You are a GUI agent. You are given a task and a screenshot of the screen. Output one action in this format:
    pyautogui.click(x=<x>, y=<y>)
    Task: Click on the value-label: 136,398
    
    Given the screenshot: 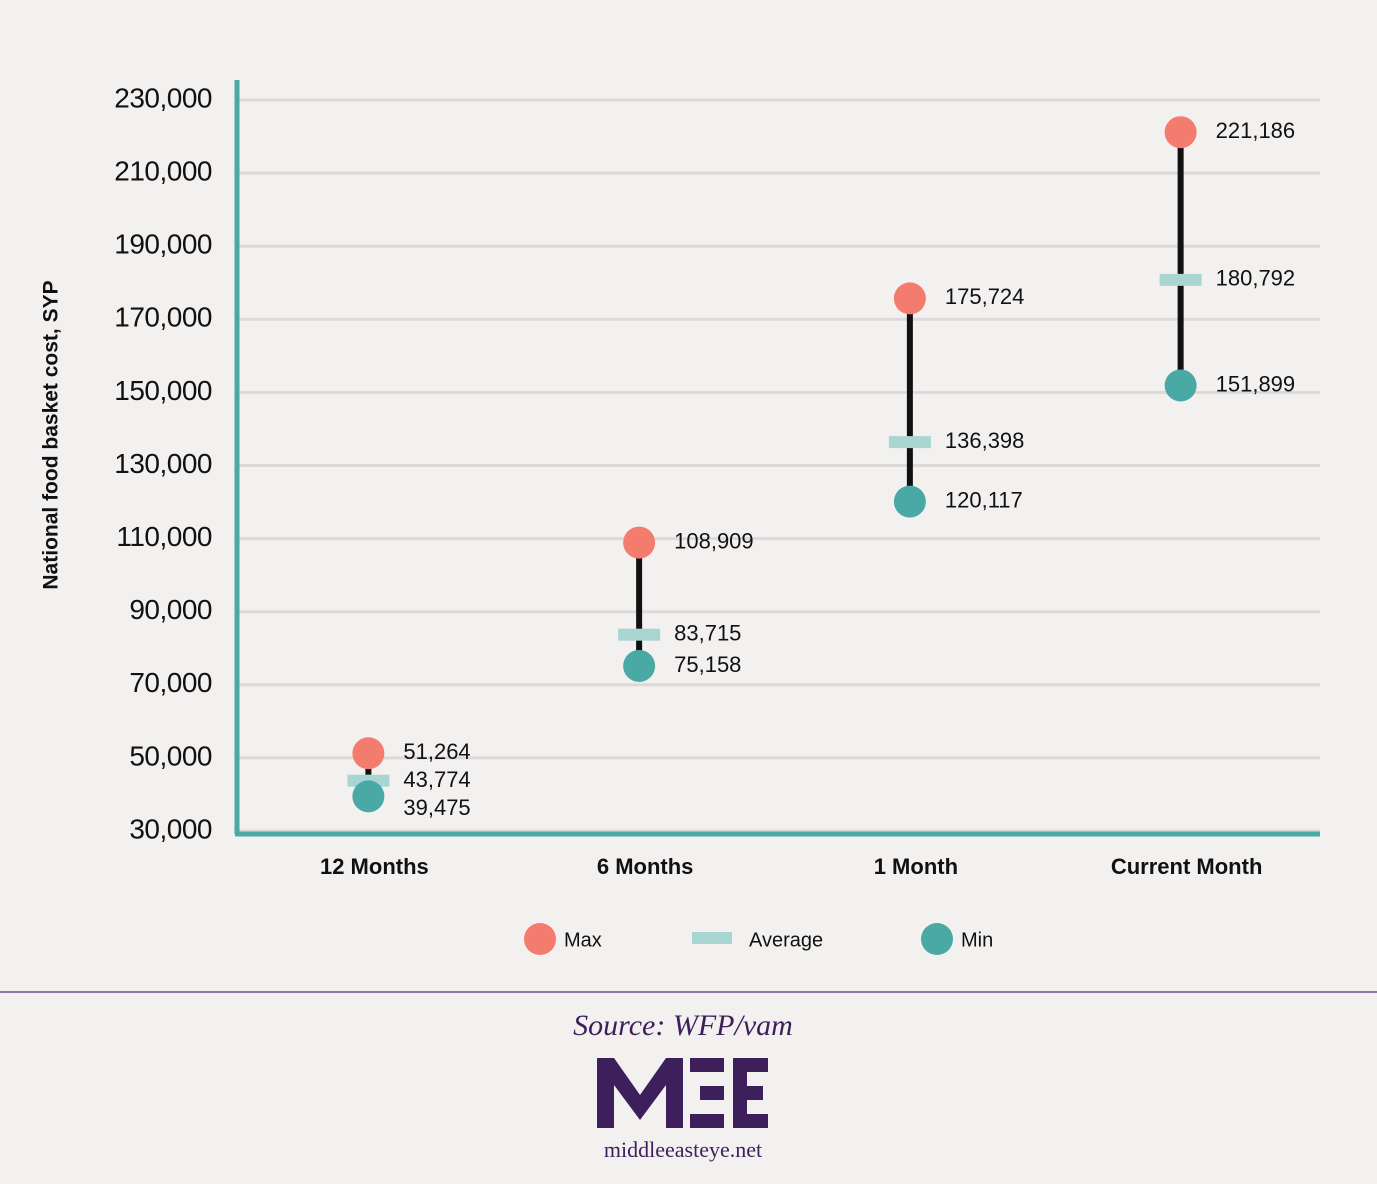 What is the action you would take?
    pyautogui.click(x=985, y=440)
    